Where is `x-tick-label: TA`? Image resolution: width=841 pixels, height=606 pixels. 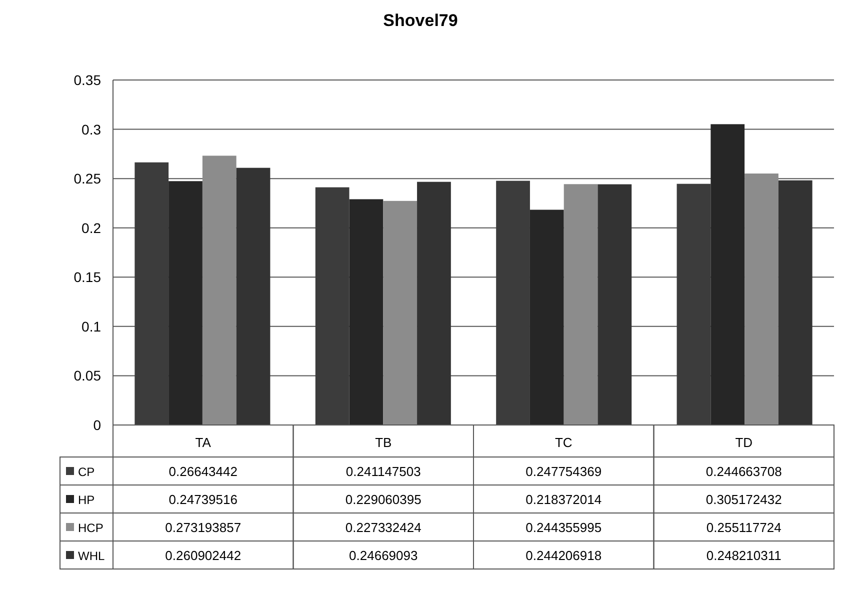
x-tick-label: TA is located at coordinates (203, 442).